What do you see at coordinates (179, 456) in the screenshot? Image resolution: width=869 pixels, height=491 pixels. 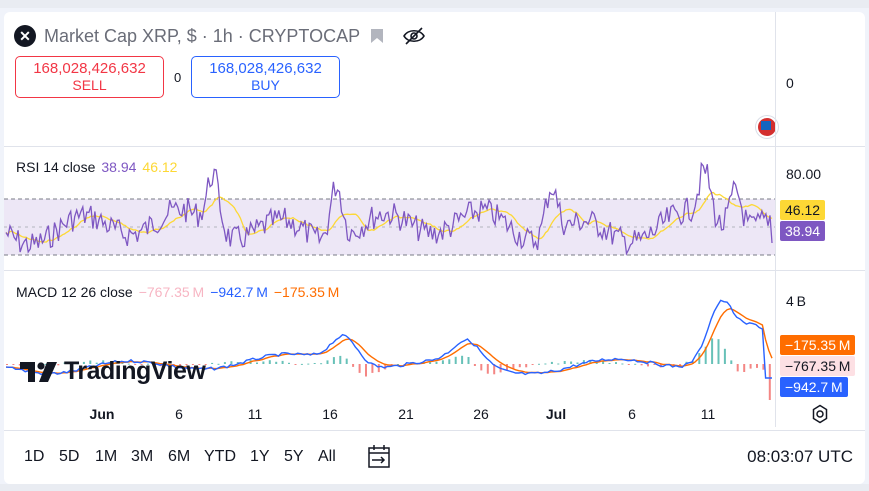 I see `range-button-6m: 6M` at bounding box center [179, 456].